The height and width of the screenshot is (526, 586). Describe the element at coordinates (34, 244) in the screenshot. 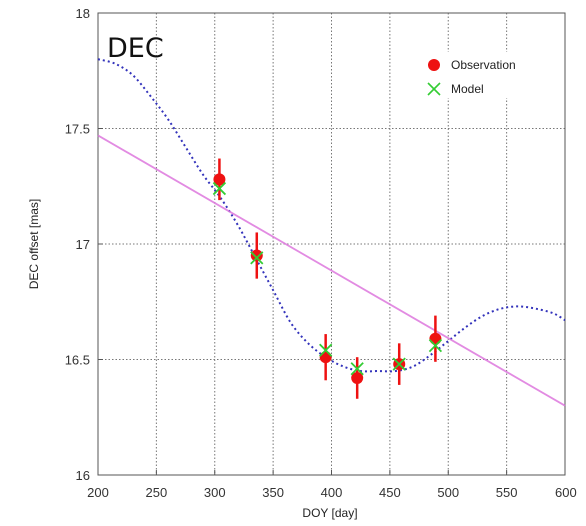

I see `y-axis-label: DEC offset [mas]` at that location.